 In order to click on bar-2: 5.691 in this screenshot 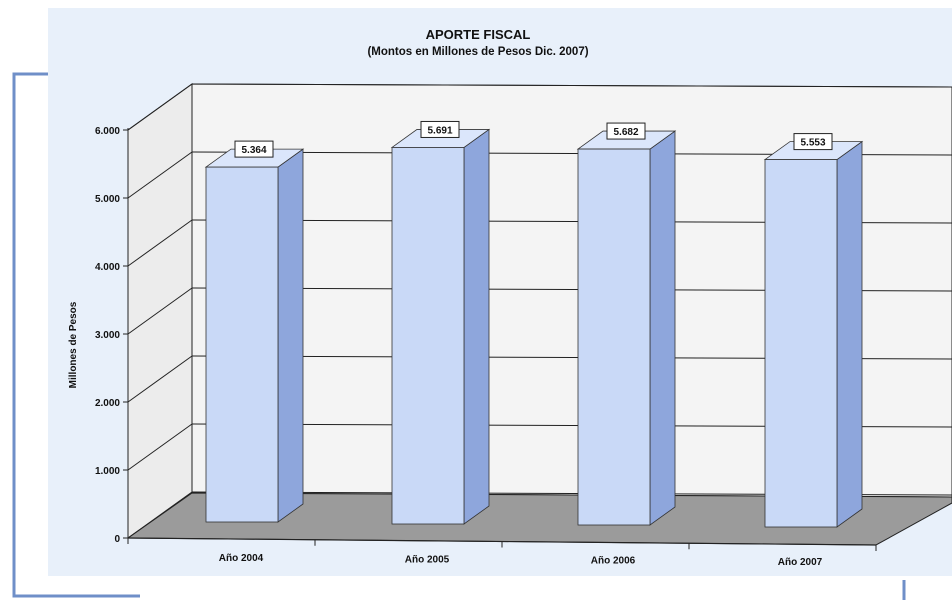, I will do `click(440, 322)`.